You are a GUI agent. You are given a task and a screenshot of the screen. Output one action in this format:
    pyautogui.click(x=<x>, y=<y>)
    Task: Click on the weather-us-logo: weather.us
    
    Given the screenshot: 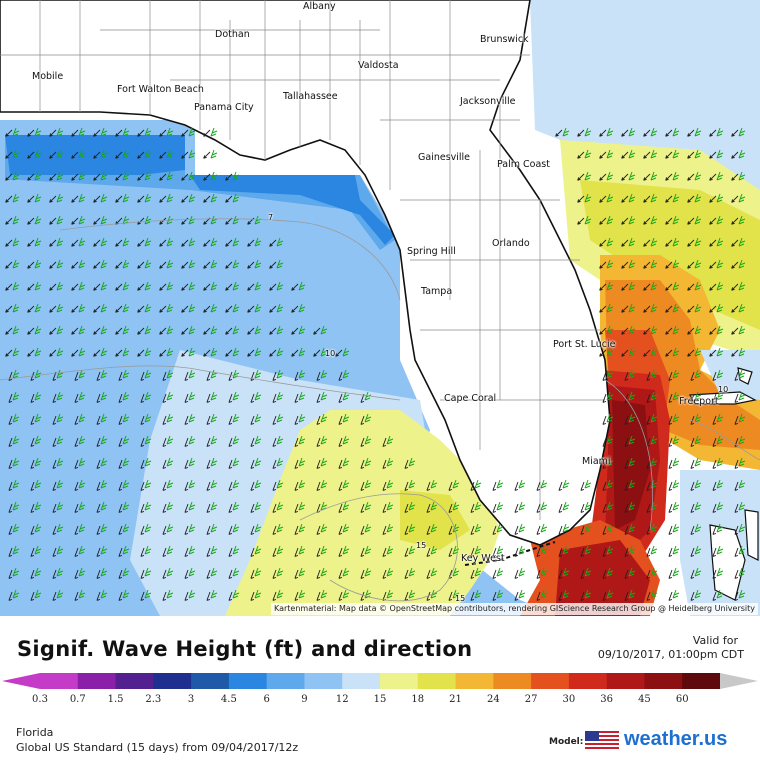 What is the action you would take?
    pyautogui.click(x=676, y=739)
    